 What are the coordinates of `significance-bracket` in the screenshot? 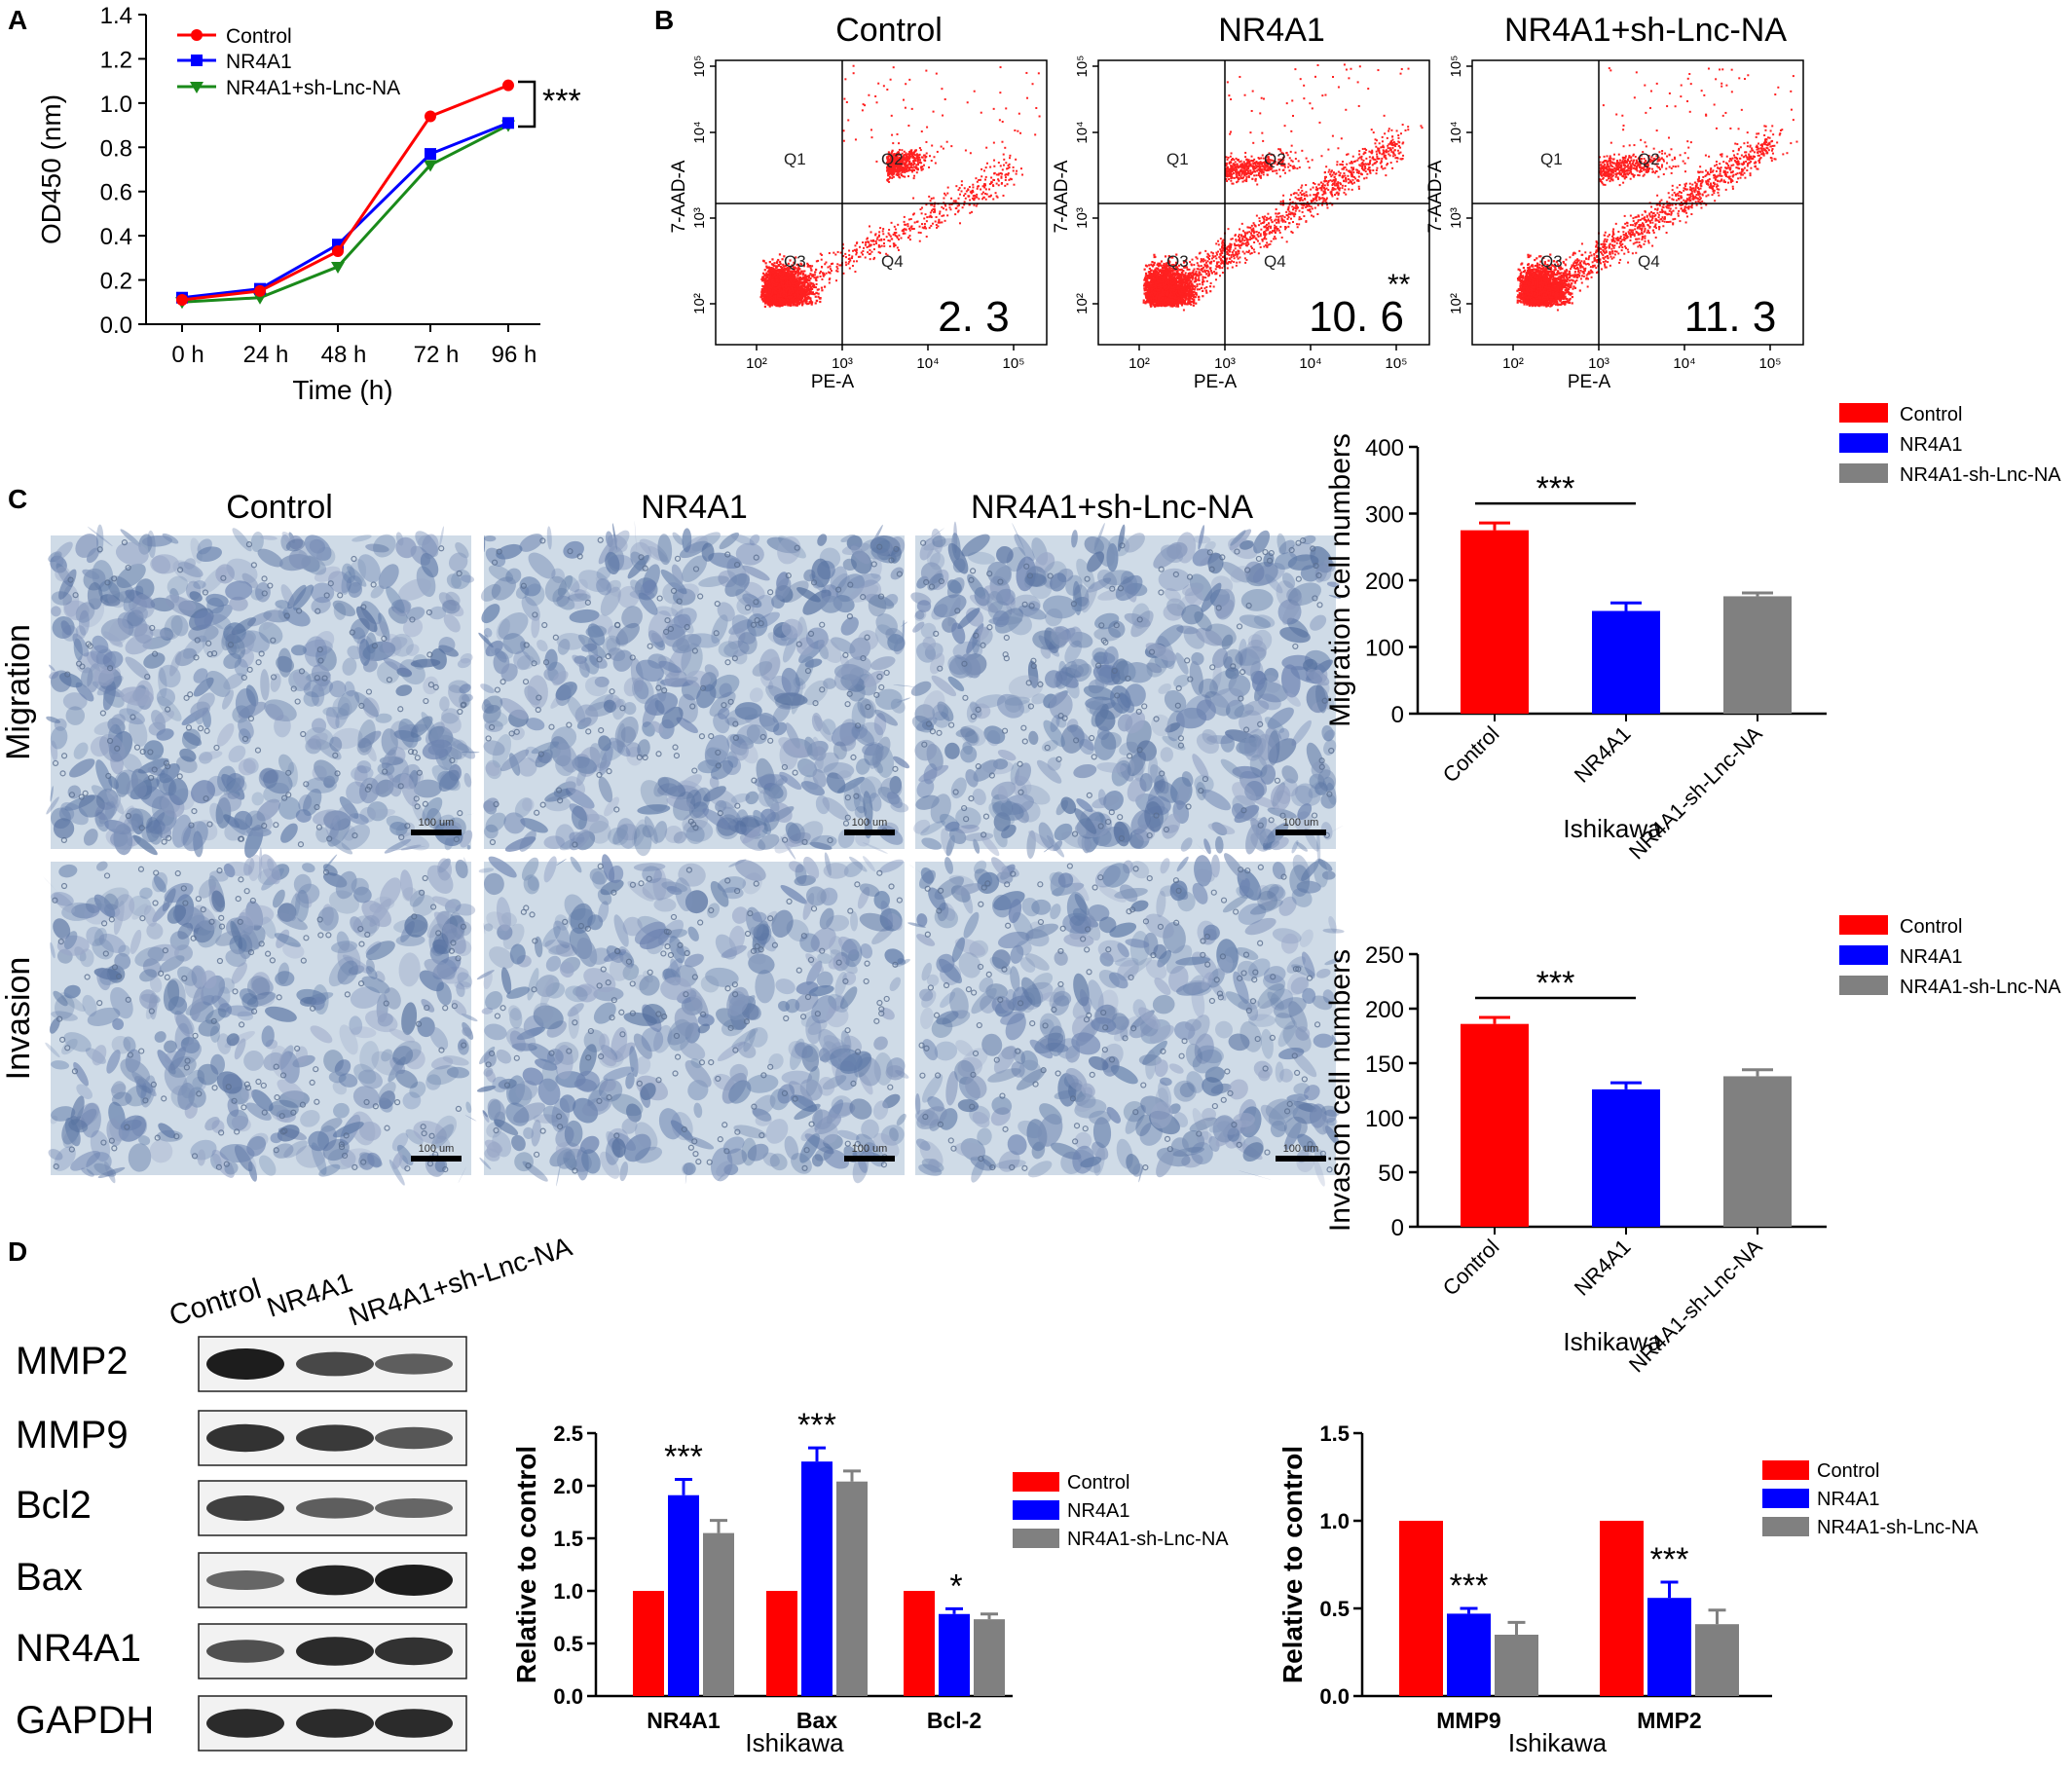 It's located at (527, 104).